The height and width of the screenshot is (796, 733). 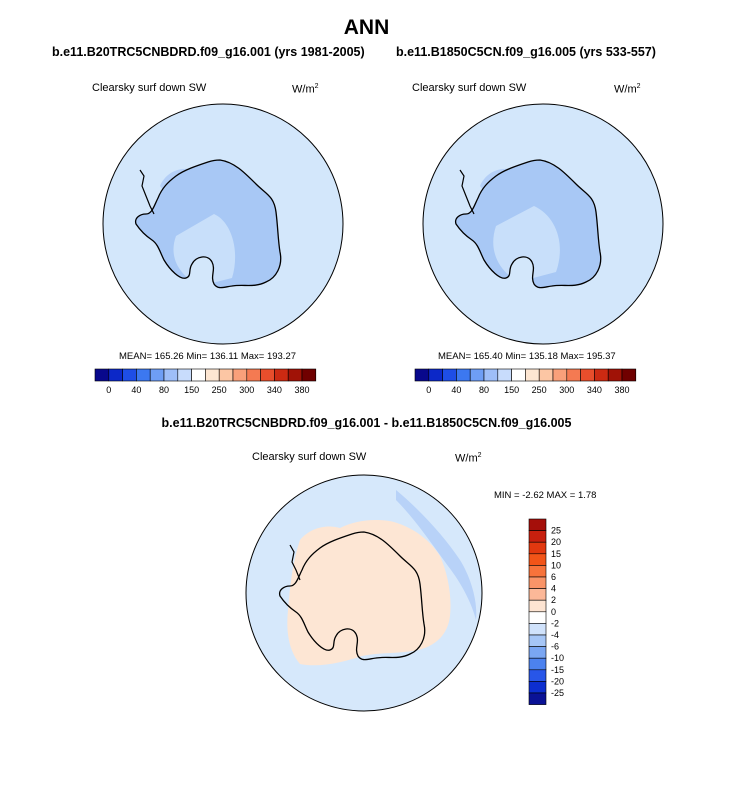 I want to click on panel3-colorbar-label: 2, so click(x=553, y=600).